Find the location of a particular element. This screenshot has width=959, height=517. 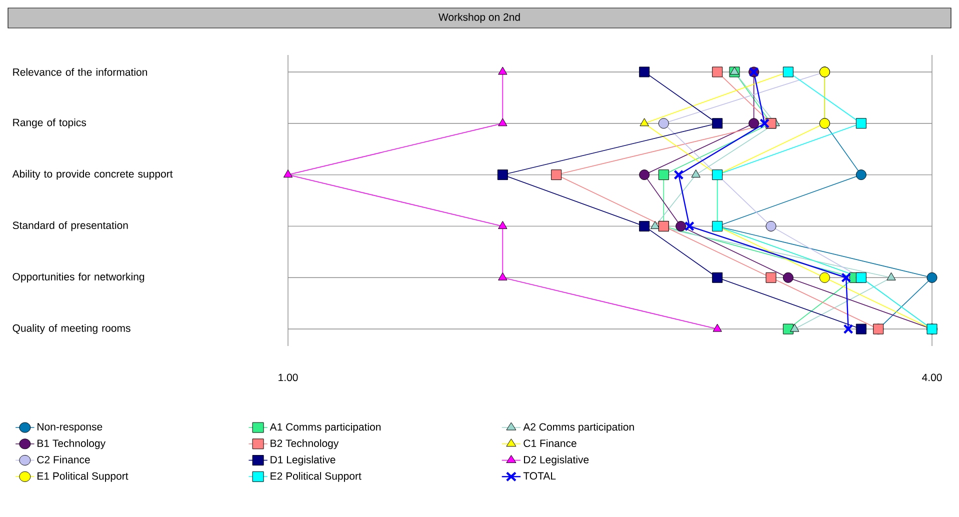

legend-label: C2 Finance is located at coordinates (63, 460).